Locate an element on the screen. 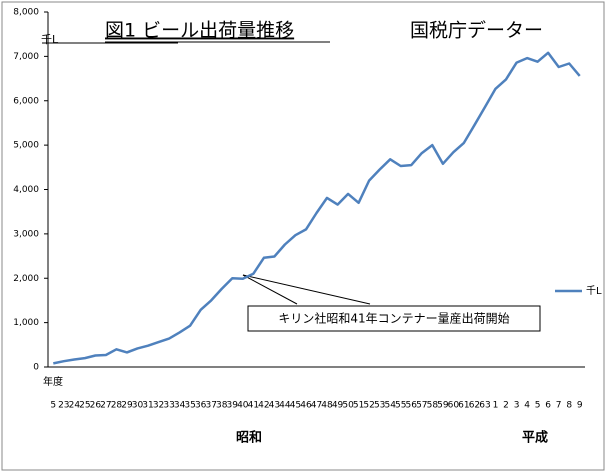  x-tick-label: 1 is located at coordinates (496, 406).